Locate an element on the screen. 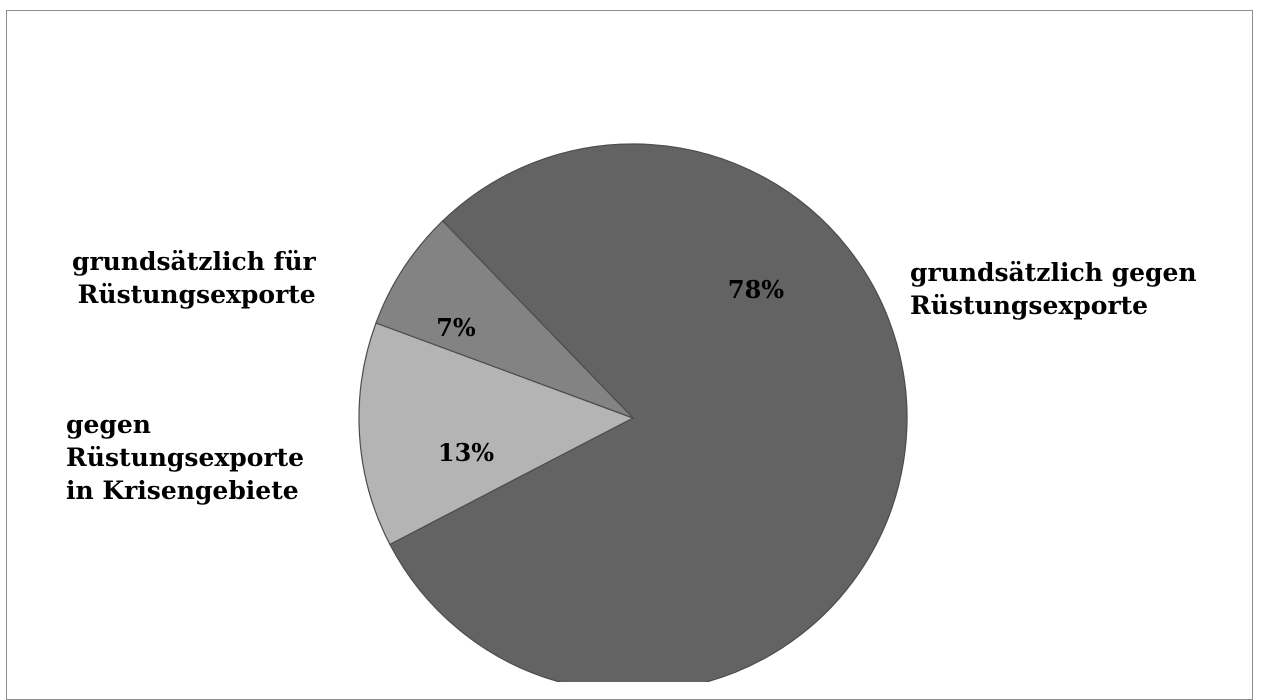  slice-krisengebiete is located at coordinates (496, 434).